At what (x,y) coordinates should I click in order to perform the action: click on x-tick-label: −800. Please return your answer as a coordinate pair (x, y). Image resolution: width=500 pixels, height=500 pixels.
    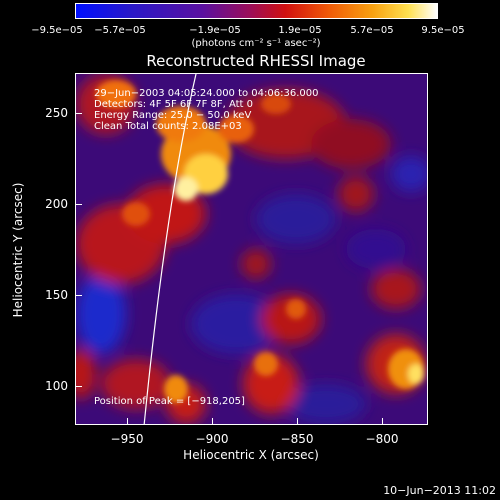
    Looking at the image, I should click on (382, 439).